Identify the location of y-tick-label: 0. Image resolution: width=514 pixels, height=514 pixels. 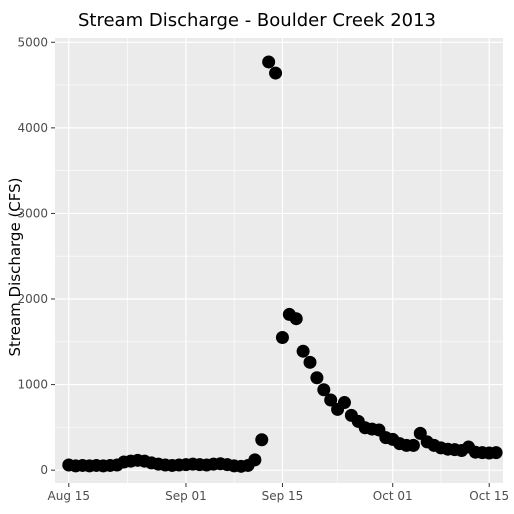
(44, 470).